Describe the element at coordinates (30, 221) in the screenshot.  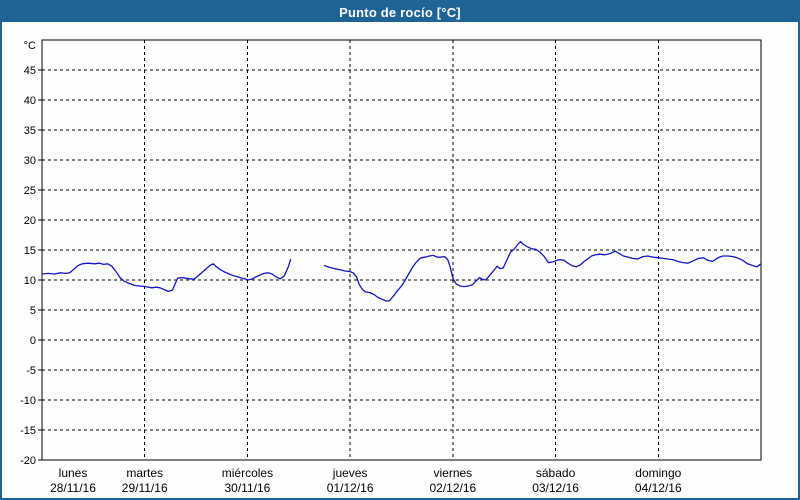
I see `y-tick-label: 20` at that location.